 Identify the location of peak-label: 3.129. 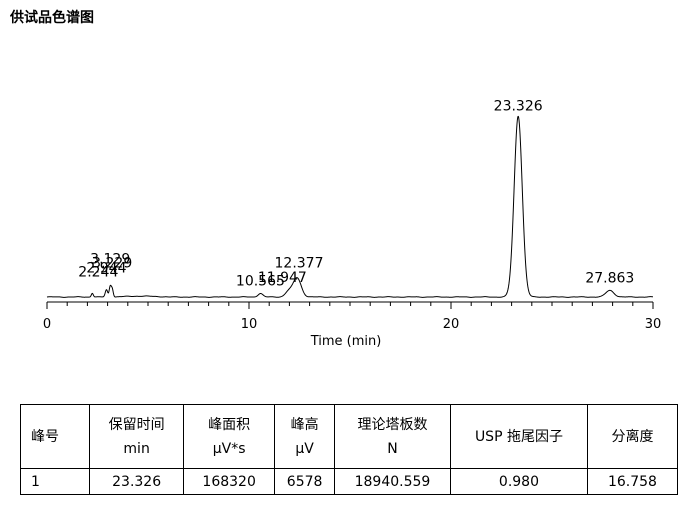
(110, 260).